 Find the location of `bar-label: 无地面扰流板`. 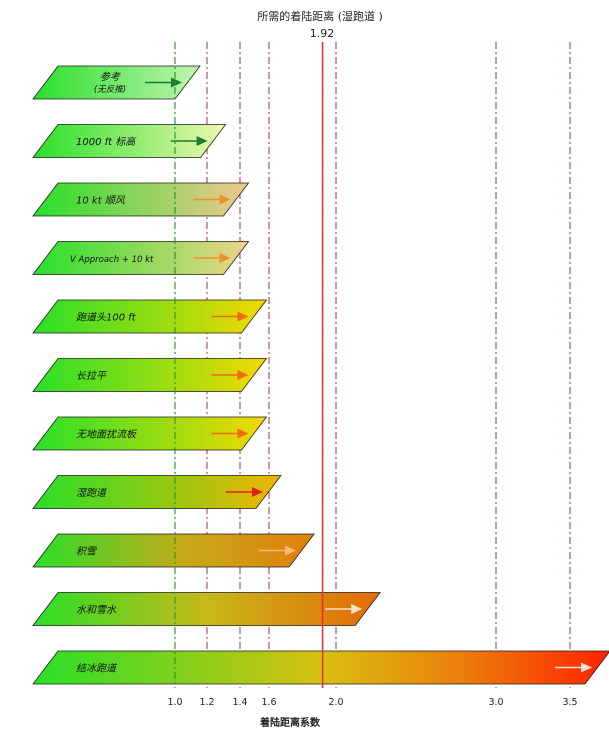

bar-label: 无地面扰流板 is located at coordinates (107, 435).